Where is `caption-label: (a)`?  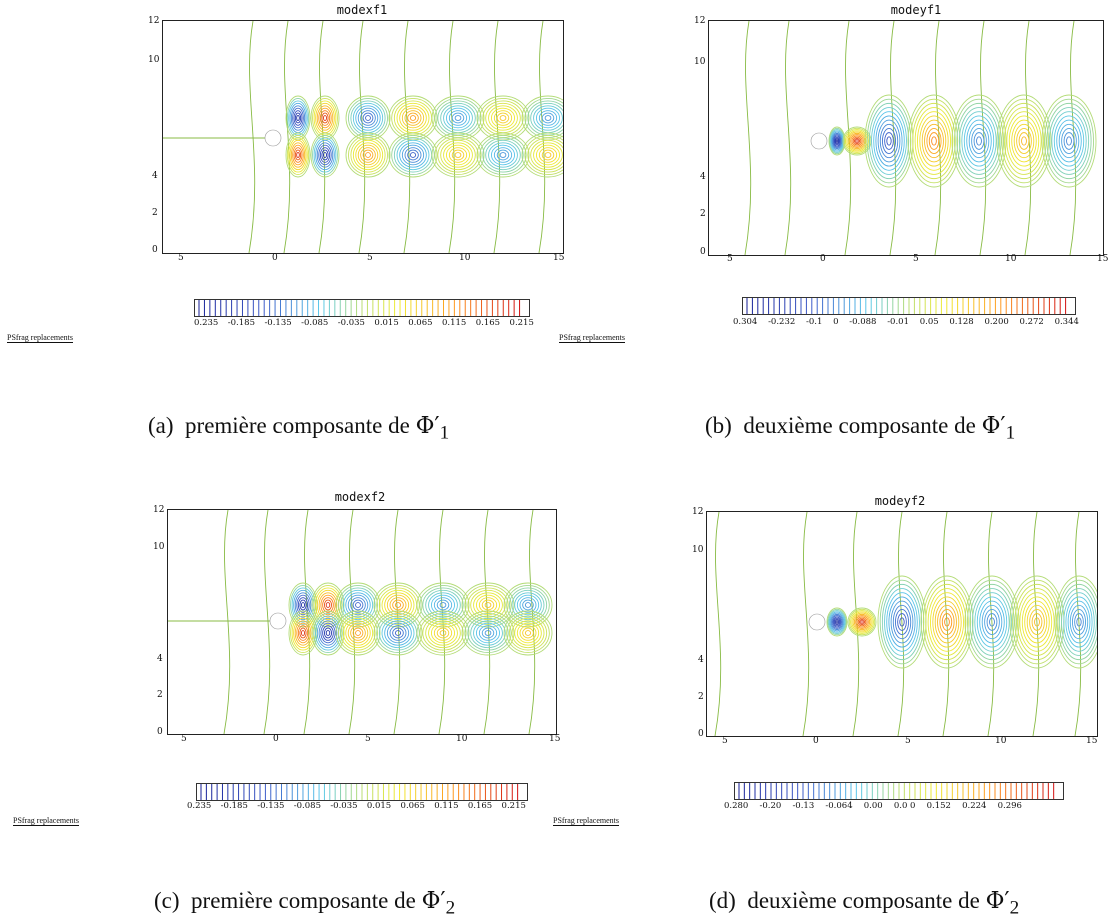 caption-label: (a) is located at coordinates (161, 425).